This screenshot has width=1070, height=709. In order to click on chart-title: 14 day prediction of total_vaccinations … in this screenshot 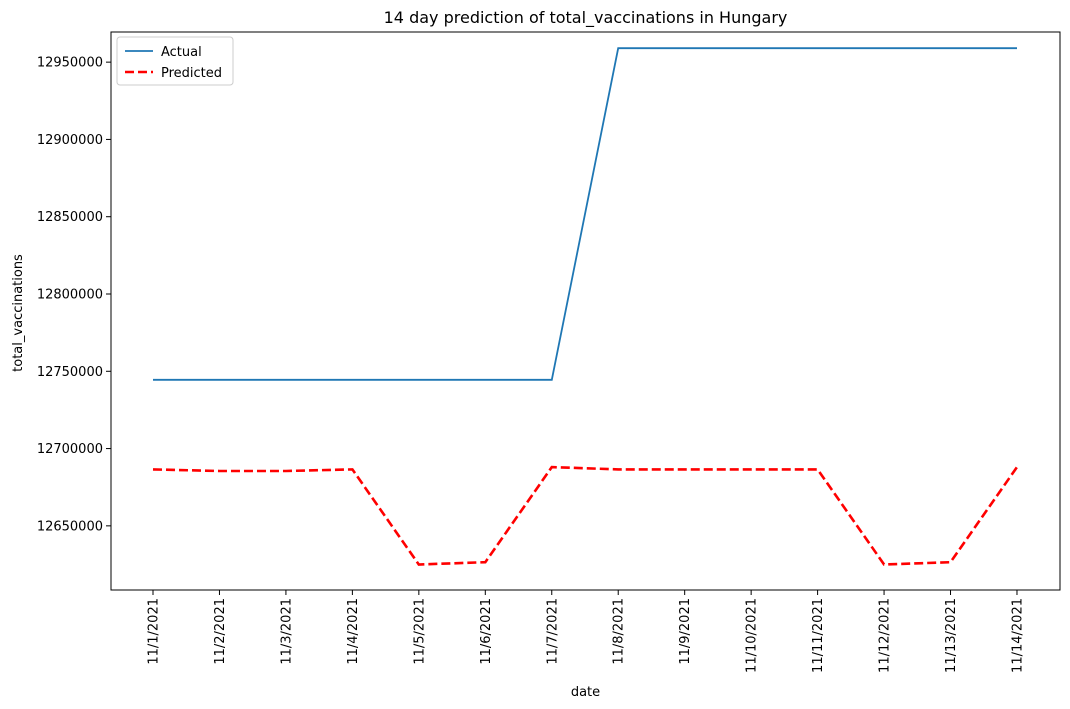, I will do `click(586, 18)`.